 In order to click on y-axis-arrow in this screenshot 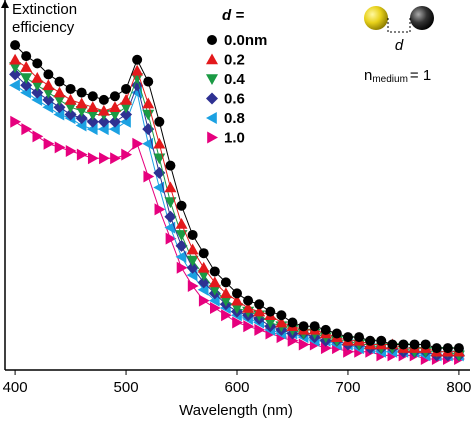, I will do `click(5, 4)`.